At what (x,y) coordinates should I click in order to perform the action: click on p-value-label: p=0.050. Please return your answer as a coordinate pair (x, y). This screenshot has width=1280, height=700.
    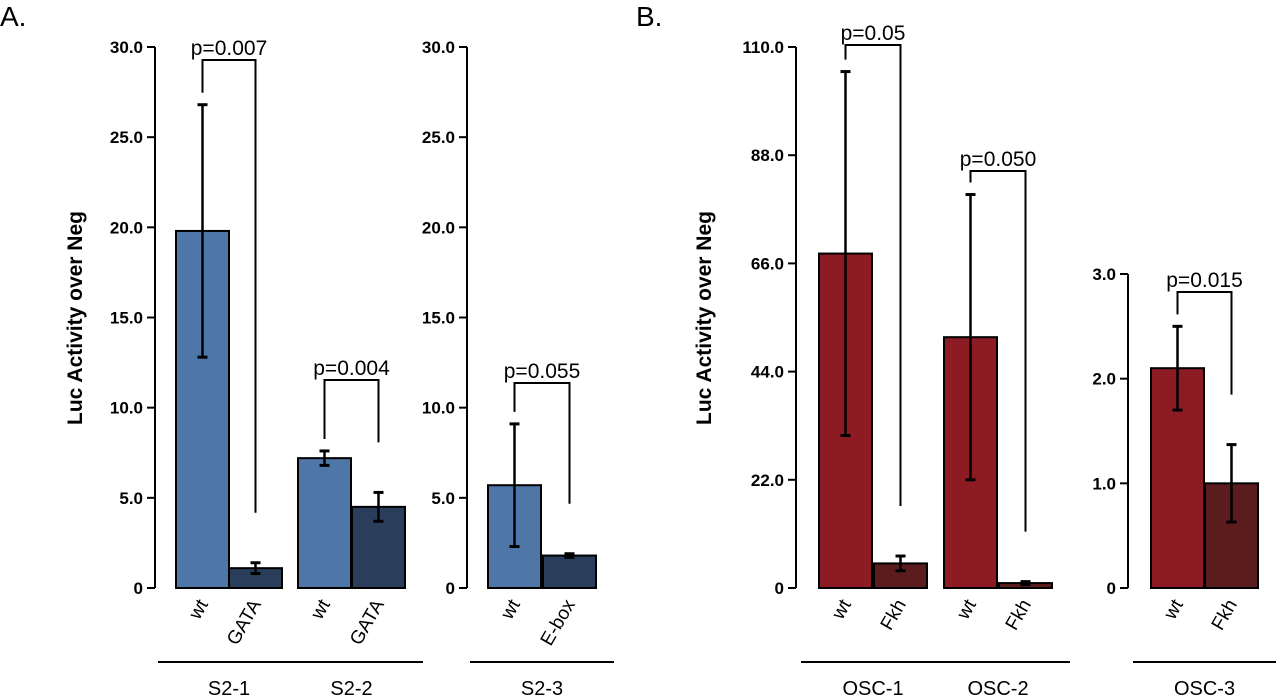
    Looking at the image, I should click on (998, 159).